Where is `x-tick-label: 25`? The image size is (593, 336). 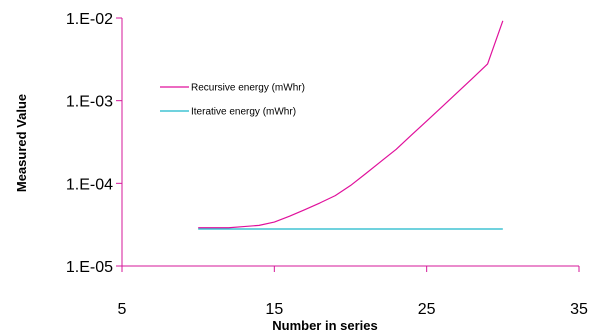 x-tick-label: 25 is located at coordinates (427, 309).